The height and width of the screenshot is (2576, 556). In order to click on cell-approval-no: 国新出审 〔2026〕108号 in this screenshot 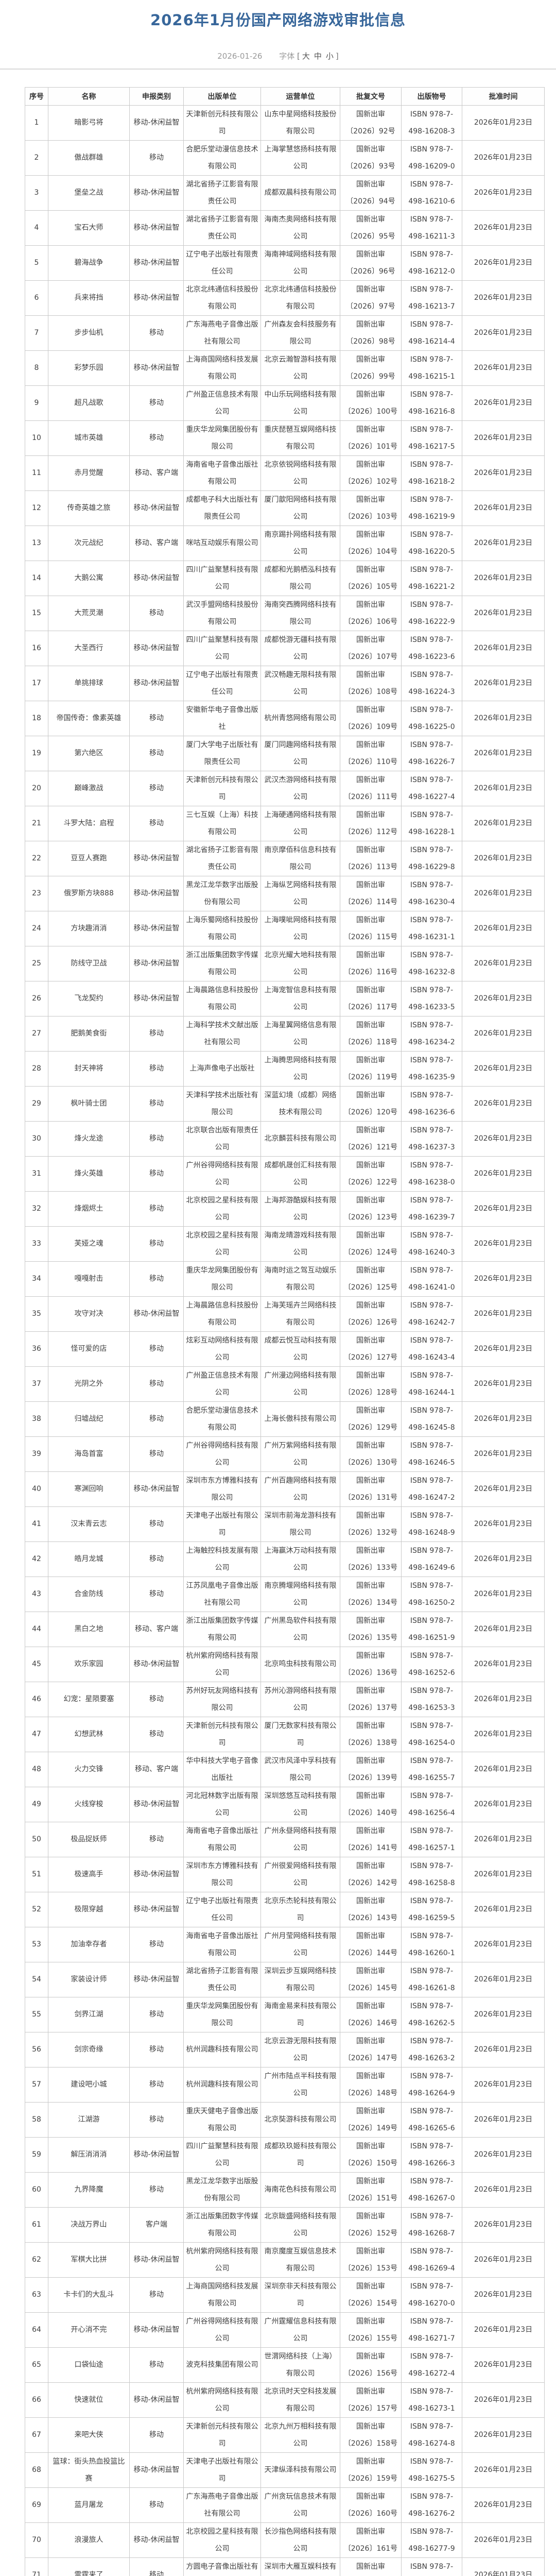, I will do `click(371, 683)`.